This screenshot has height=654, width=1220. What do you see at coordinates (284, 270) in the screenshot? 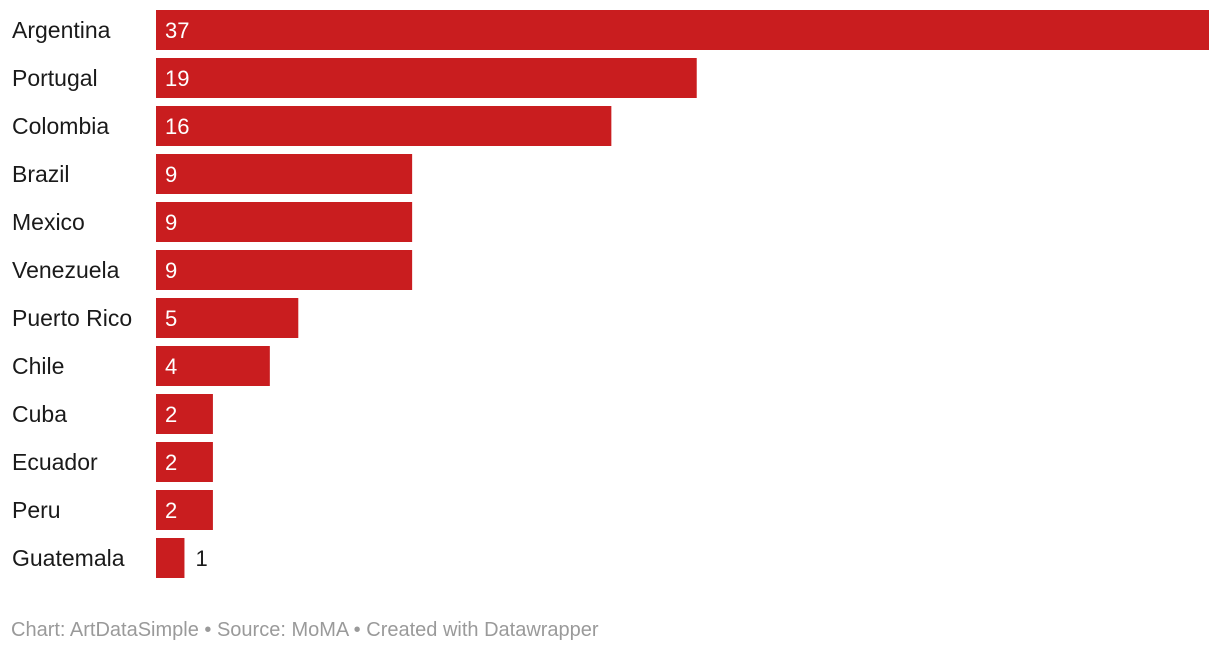
I see `bar-venezuela` at bounding box center [284, 270].